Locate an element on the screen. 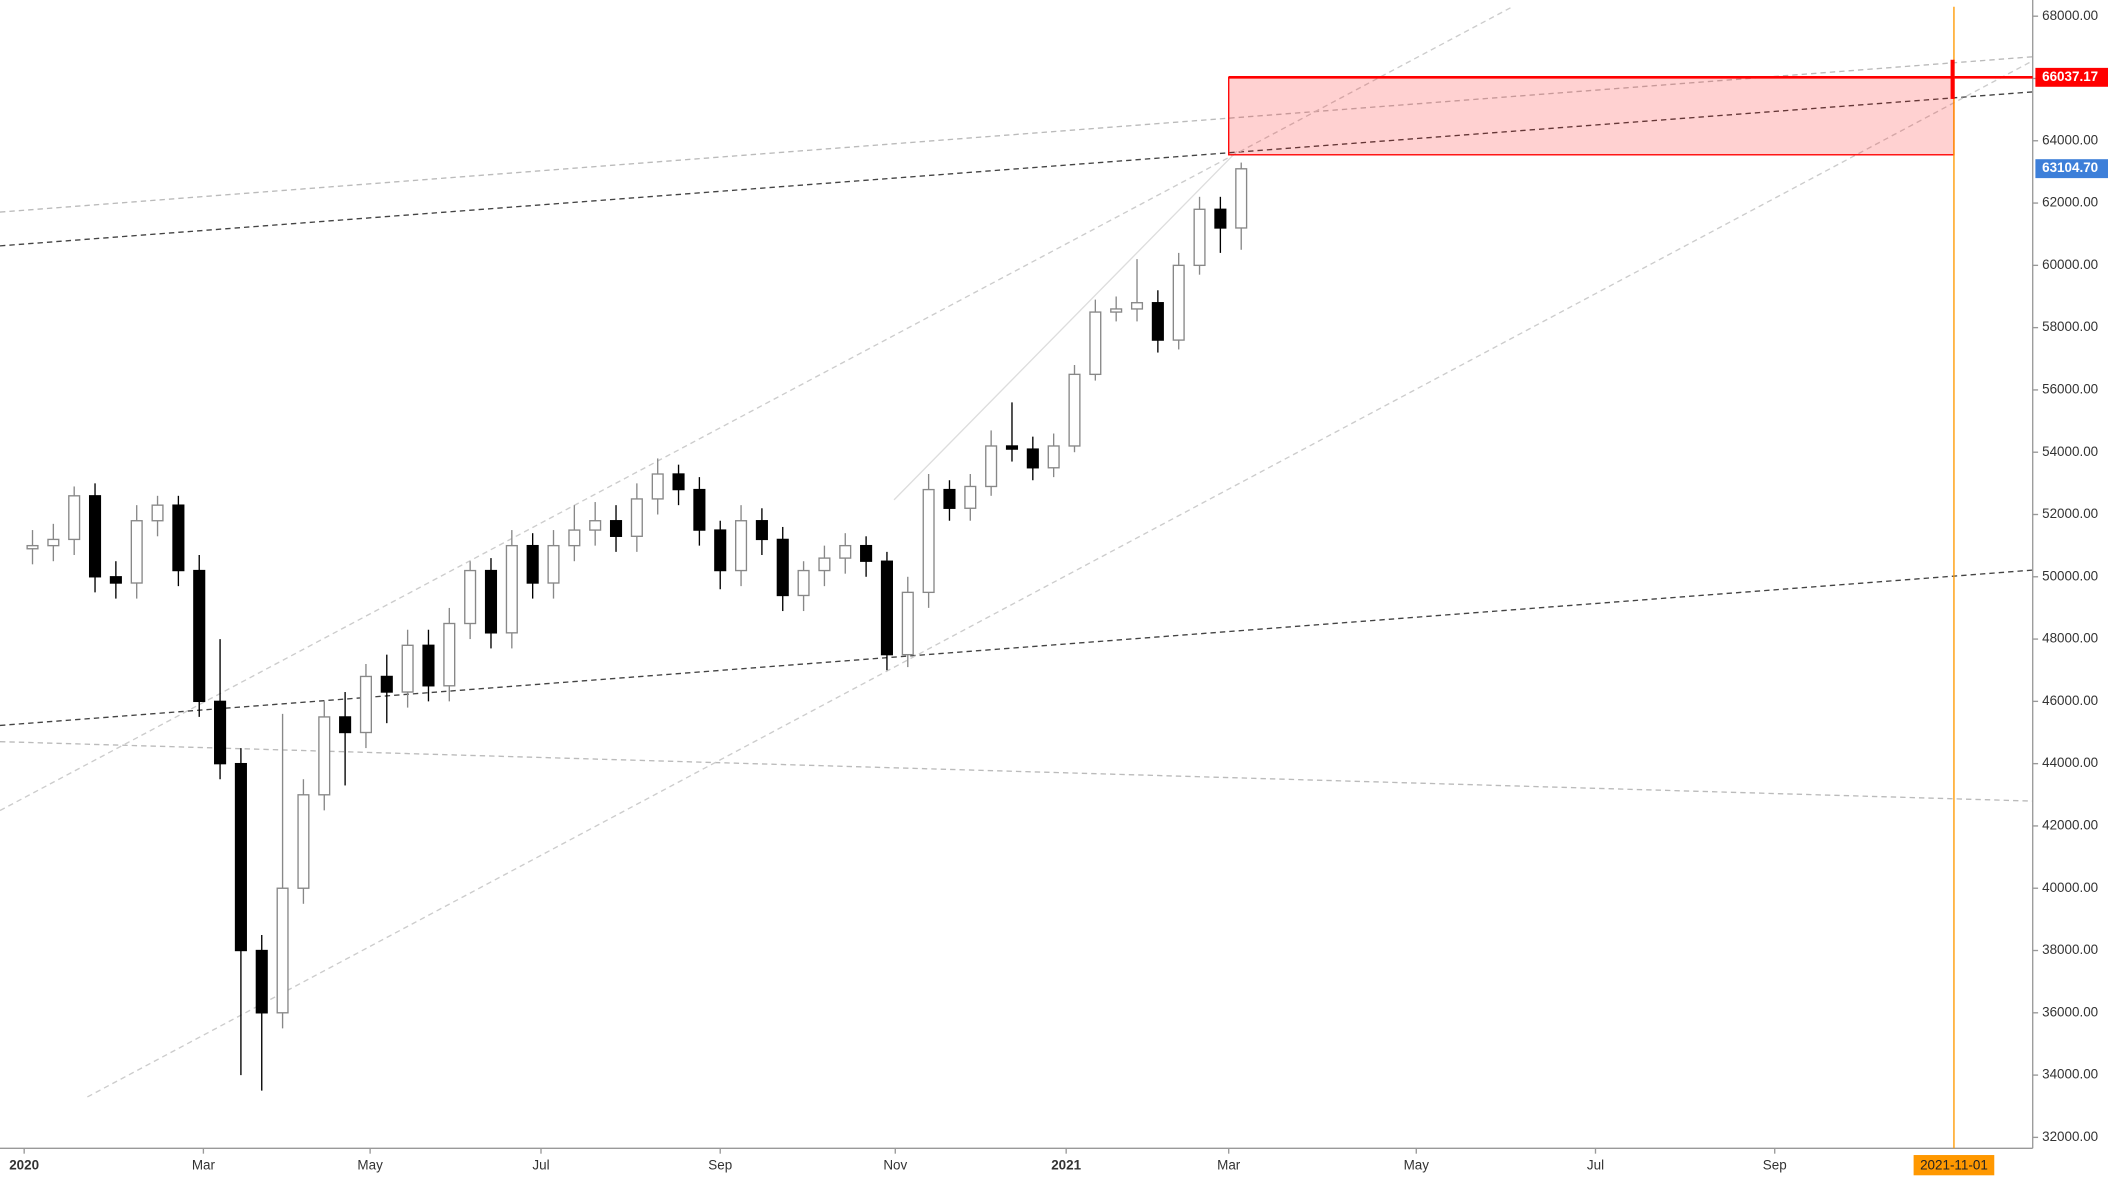  price-tag-label: 66037.17 is located at coordinates (2070, 76).